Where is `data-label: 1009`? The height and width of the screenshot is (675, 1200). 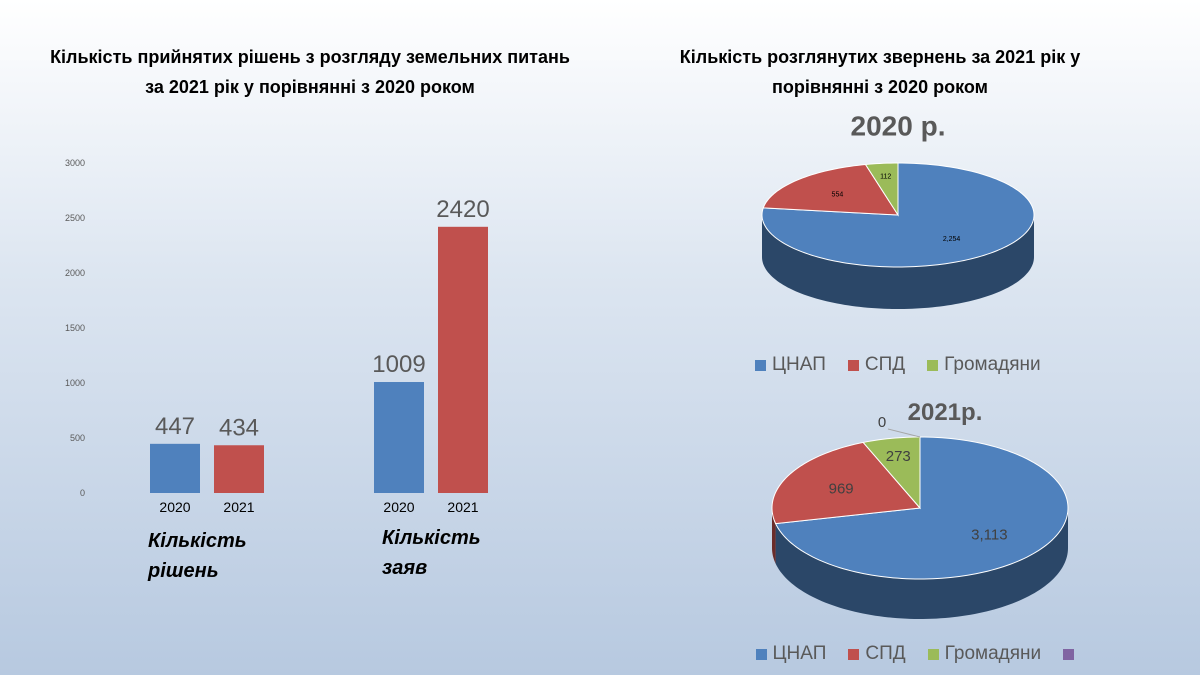 data-label: 1009 is located at coordinates (398, 364).